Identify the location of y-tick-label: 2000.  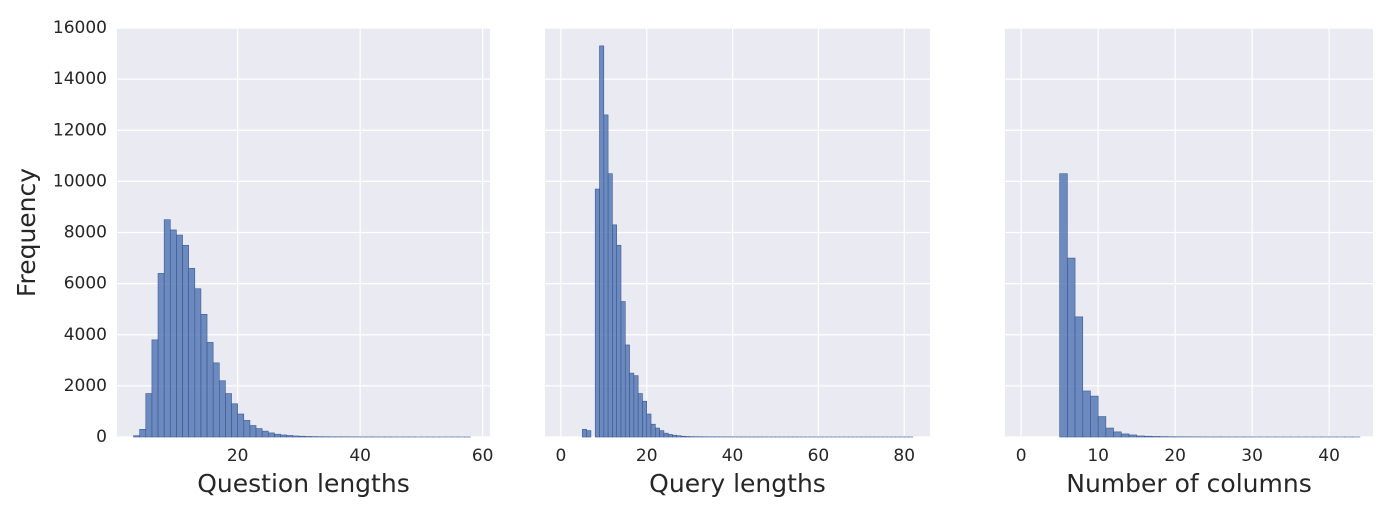
(85, 386).